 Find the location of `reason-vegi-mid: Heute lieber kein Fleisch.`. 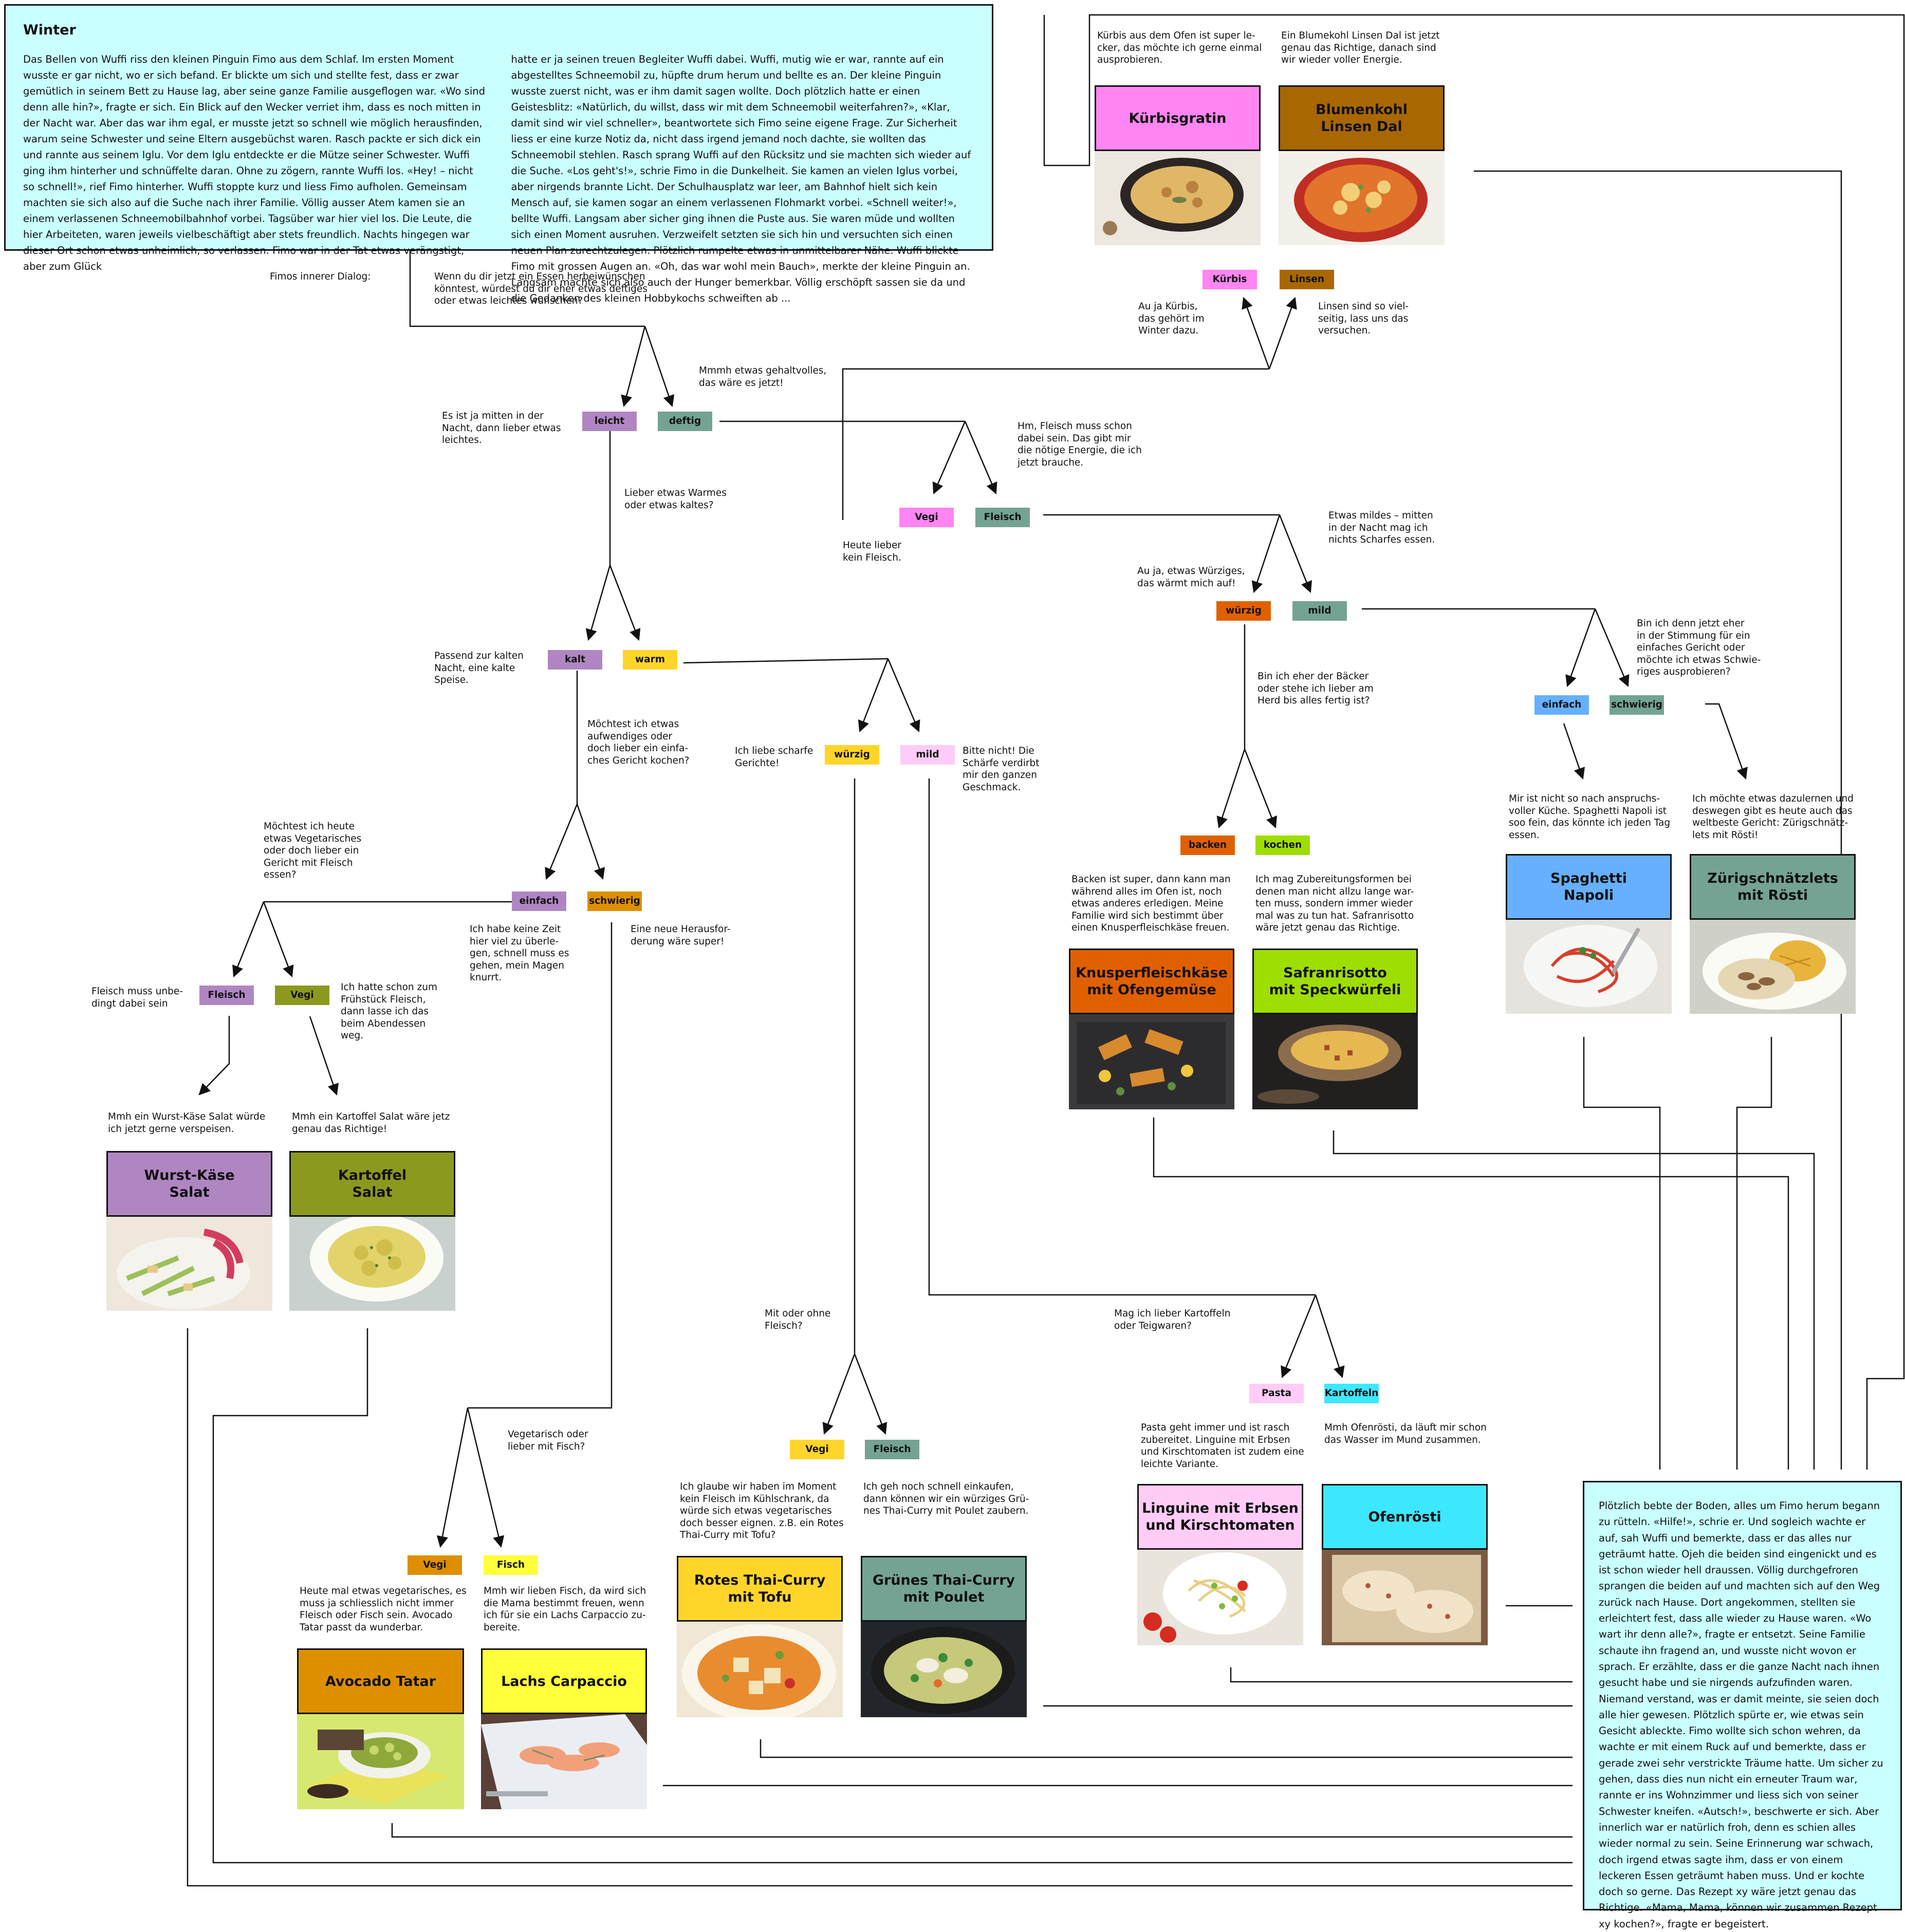

reason-vegi-mid: Heute lieber kein Fleisch. is located at coordinates (872, 552).